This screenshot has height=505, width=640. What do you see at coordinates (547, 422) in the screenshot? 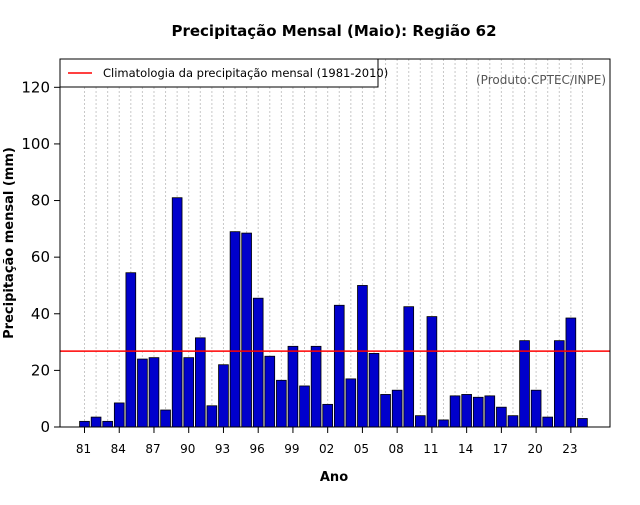
I see `bar-2021` at bounding box center [547, 422].